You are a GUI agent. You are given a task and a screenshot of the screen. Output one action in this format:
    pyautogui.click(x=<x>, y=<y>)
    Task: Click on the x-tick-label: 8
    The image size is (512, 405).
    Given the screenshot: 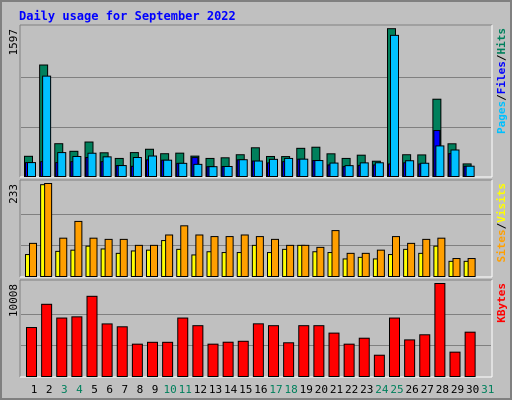 What is the action you would take?
    pyautogui.click(x=140, y=389)
    